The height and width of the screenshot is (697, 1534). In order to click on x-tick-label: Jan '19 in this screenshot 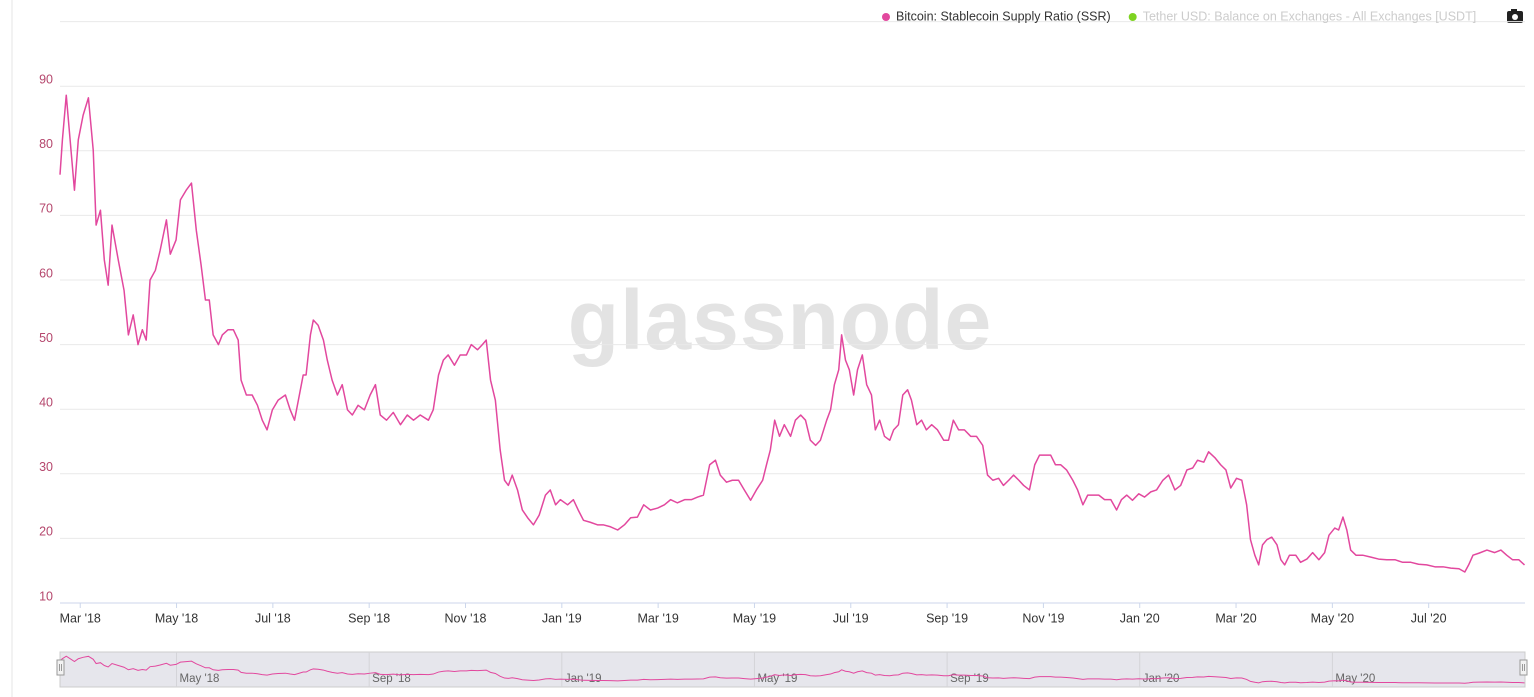, I will do `click(562, 618)`.